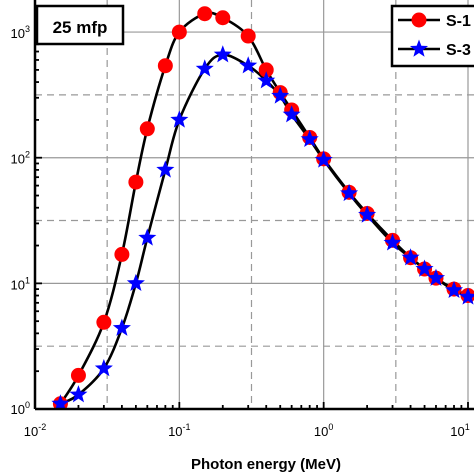 This screenshot has height=474, width=474. What do you see at coordinates (35, 430) in the screenshot?
I see `x-tick-label: 10⁻²` at bounding box center [35, 430].